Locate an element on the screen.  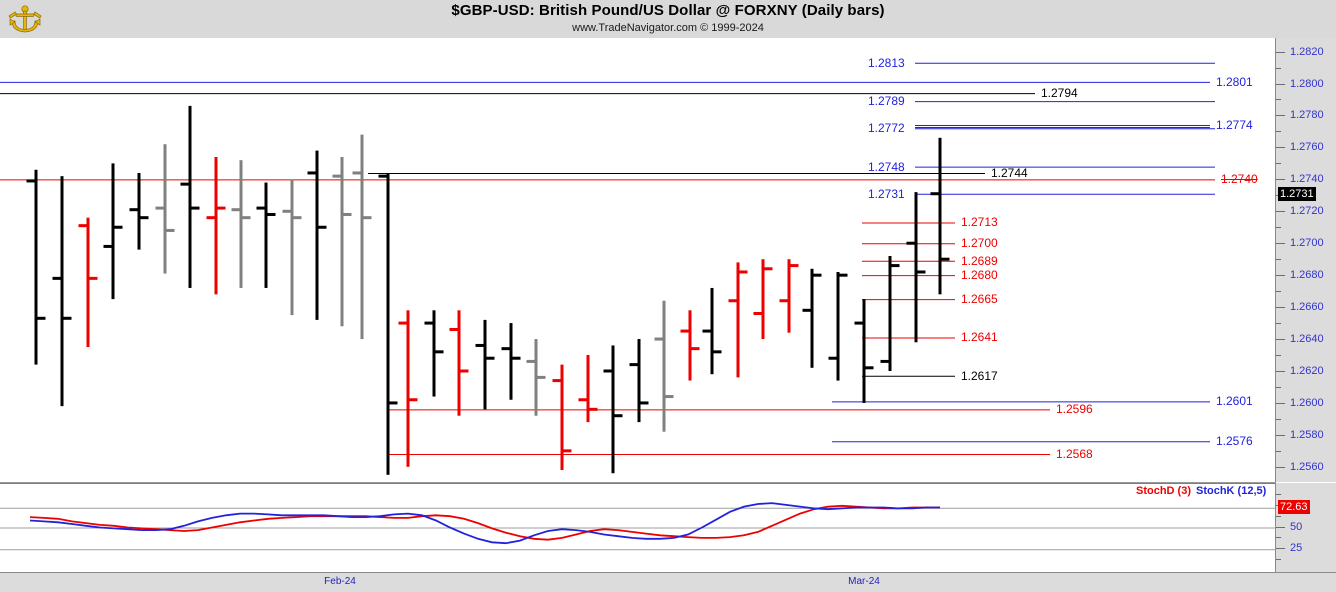
price-axis-label: 1.2640 is located at coordinates (1307, 339).